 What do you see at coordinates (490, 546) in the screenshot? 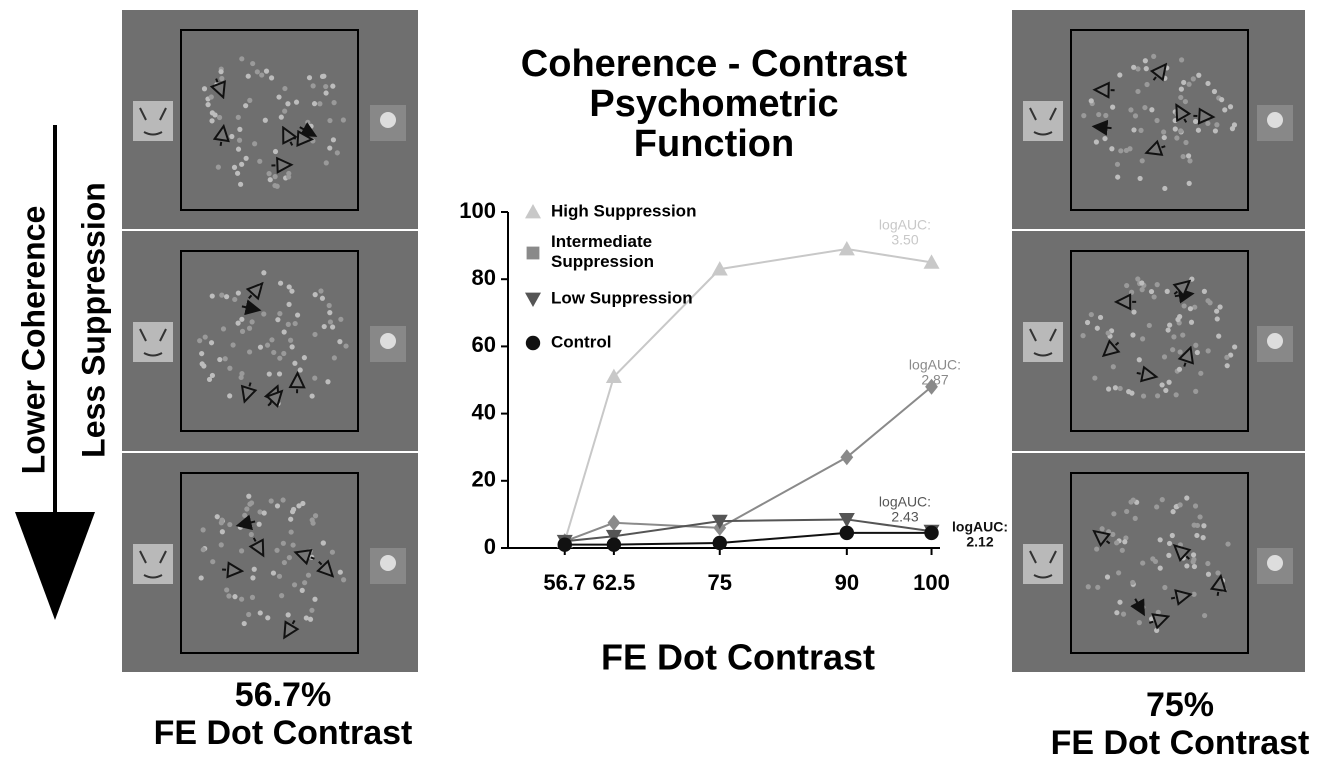
I see `y-tick-label: 0` at bounding box center [490, 546].